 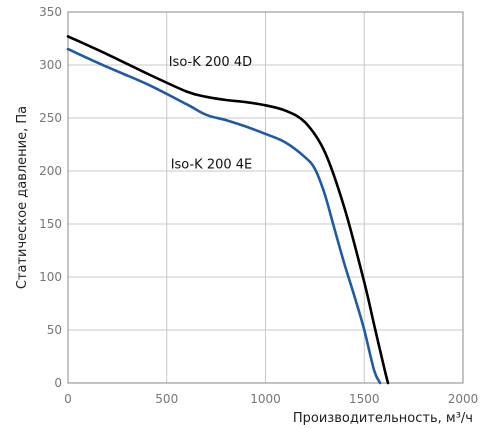 I want to click on y-tick-label: 300, so click(x=50, y=65).